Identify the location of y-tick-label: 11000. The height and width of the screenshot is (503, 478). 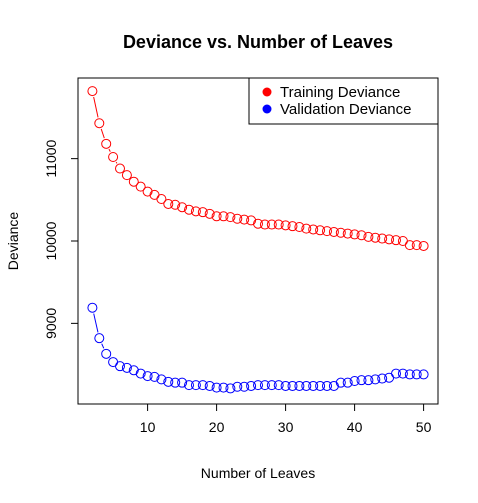
(51, 158).